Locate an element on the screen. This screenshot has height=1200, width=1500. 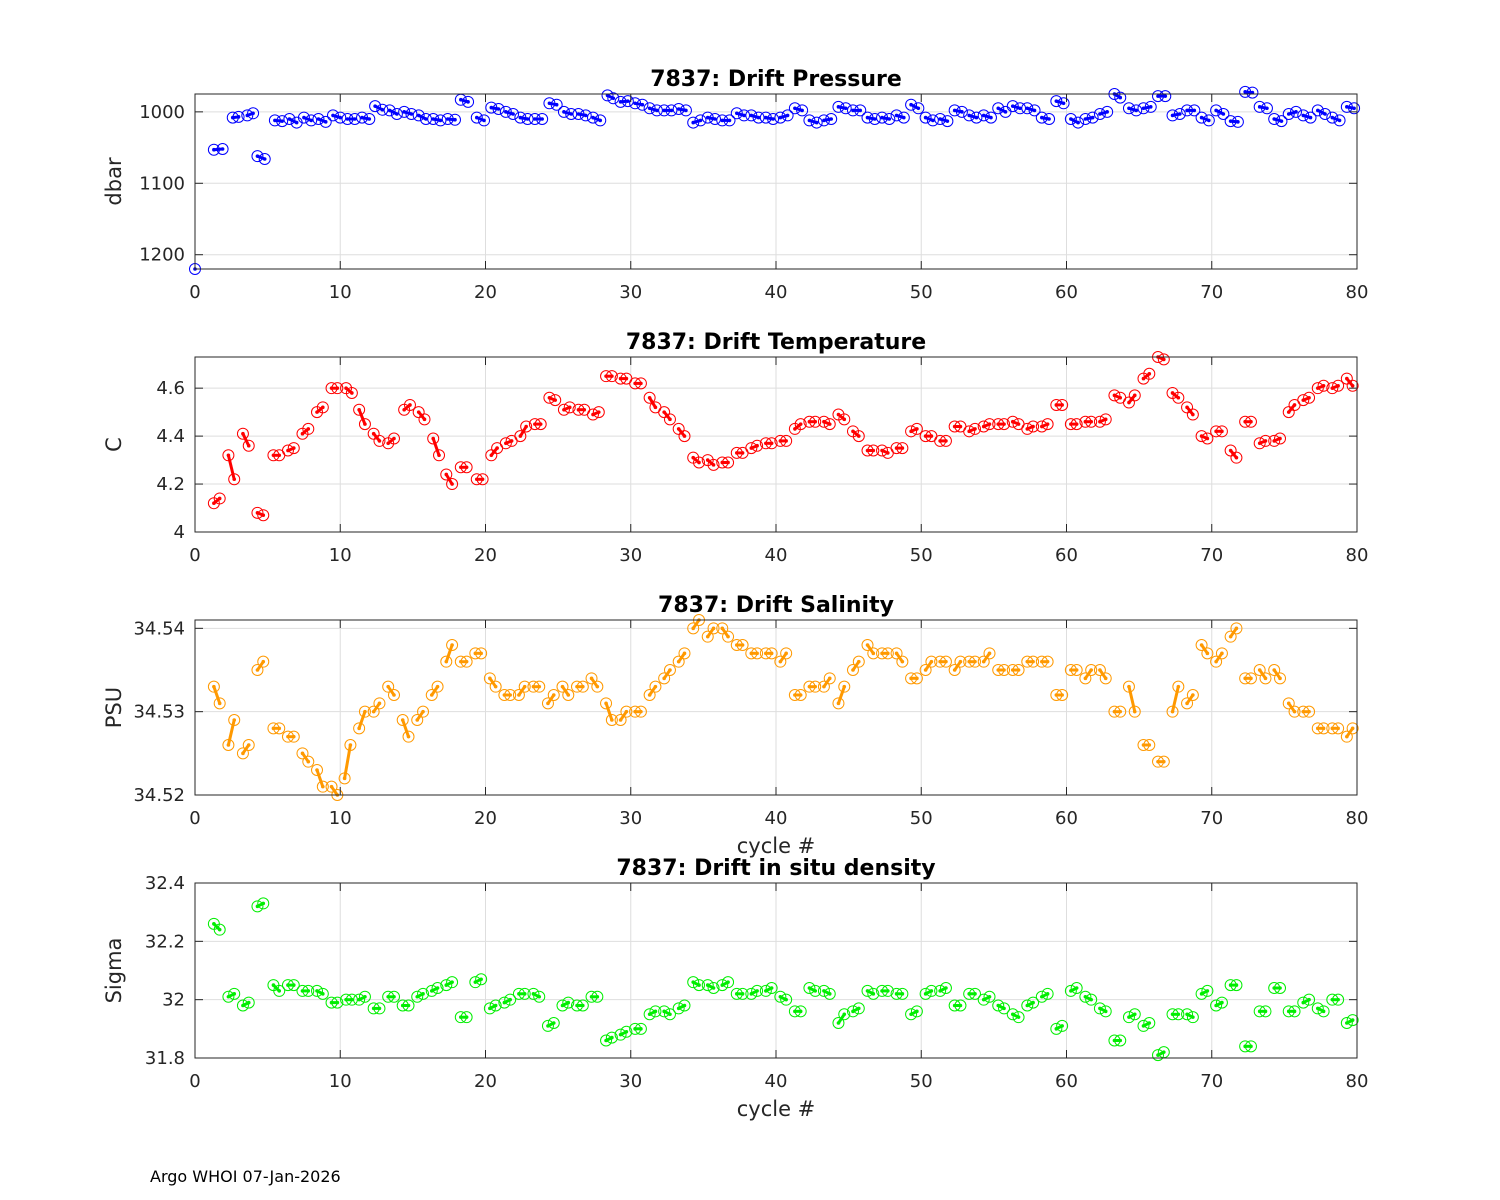
salinity-series-line is located at coordinates (231, 732).